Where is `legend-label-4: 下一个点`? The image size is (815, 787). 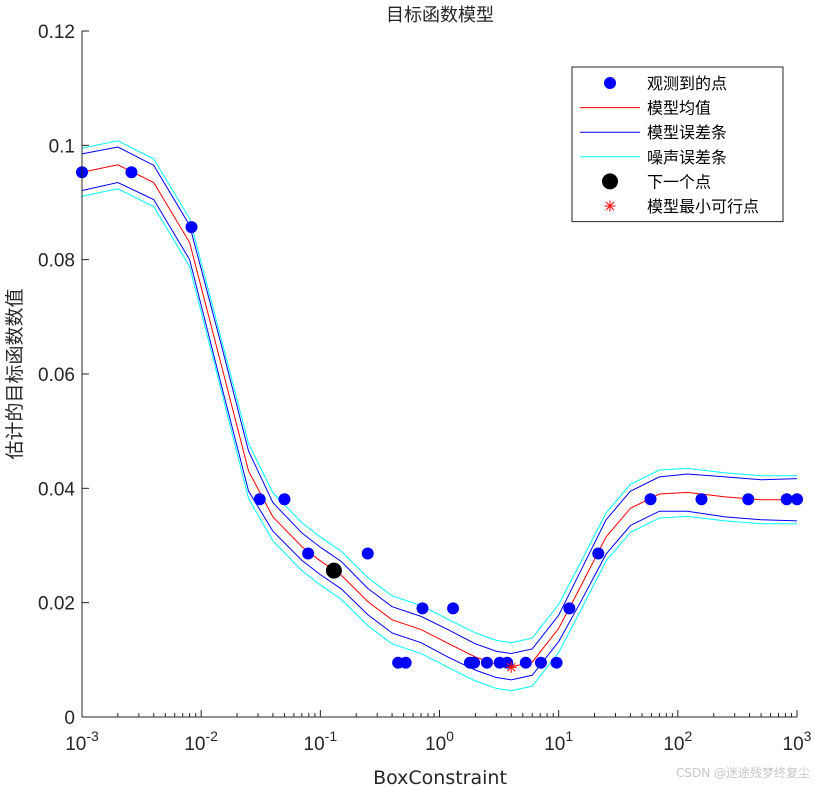
legend-label-4: 下一个点 is located at coordinates (679, 181).